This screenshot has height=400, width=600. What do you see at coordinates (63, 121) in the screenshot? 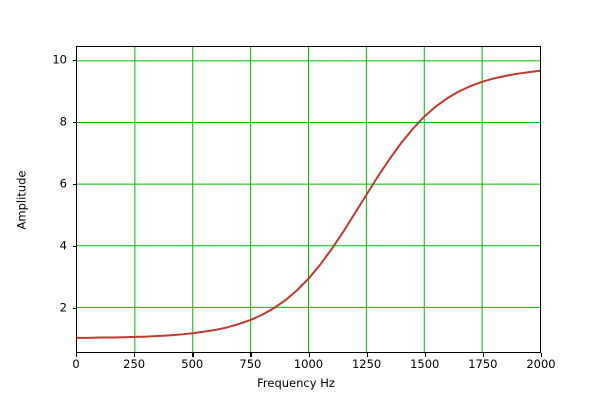
I see `y-tick-label: 8` at bounding box center [63, 121].